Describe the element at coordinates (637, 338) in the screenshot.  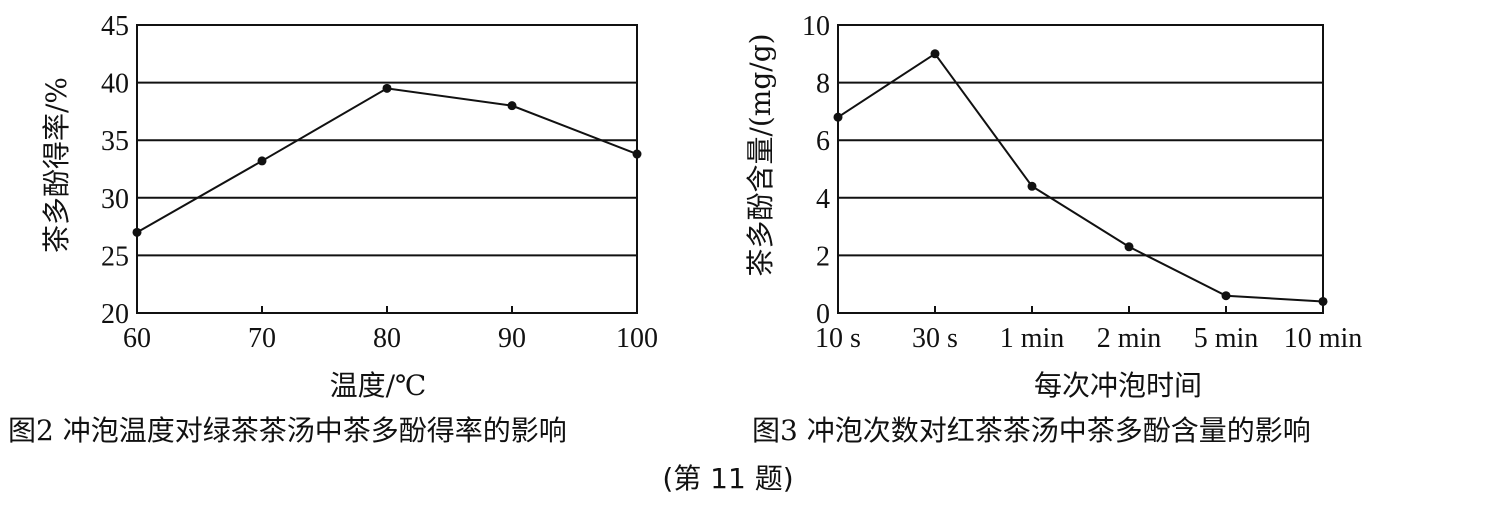
I see `c1-x-tick-label: 100` at that location.